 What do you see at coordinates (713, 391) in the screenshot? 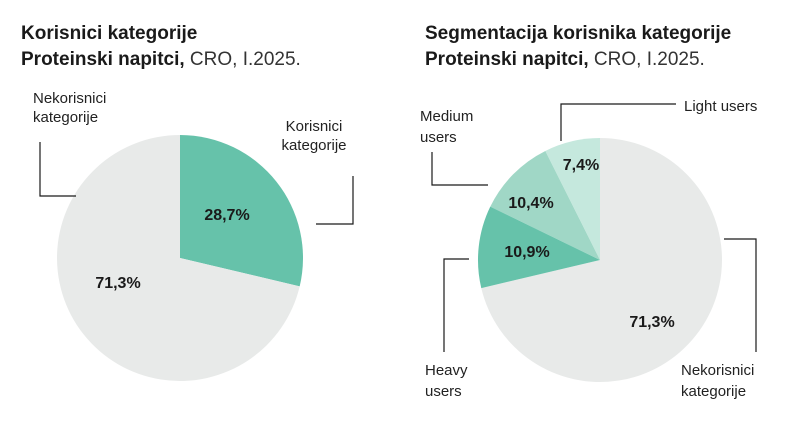
I see `category-label-1-3-1: kategorije` at bounding box center [713, 391].